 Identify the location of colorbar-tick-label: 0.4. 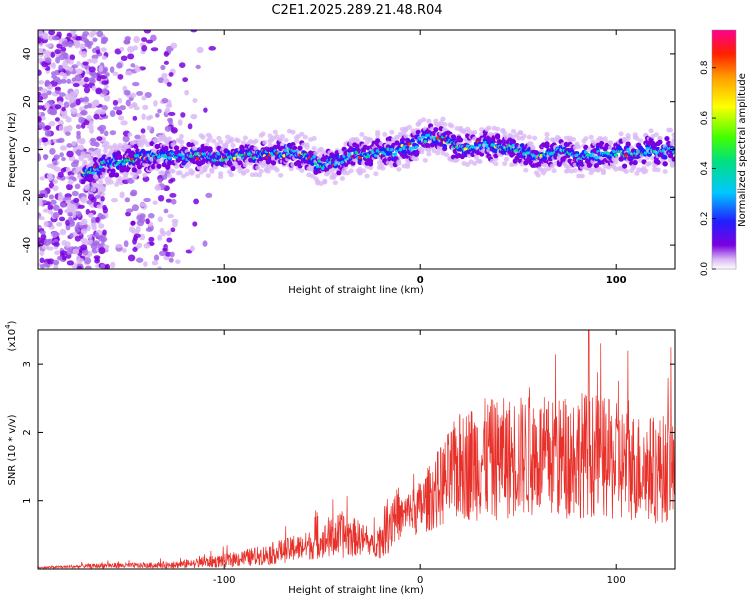
(705, 168).